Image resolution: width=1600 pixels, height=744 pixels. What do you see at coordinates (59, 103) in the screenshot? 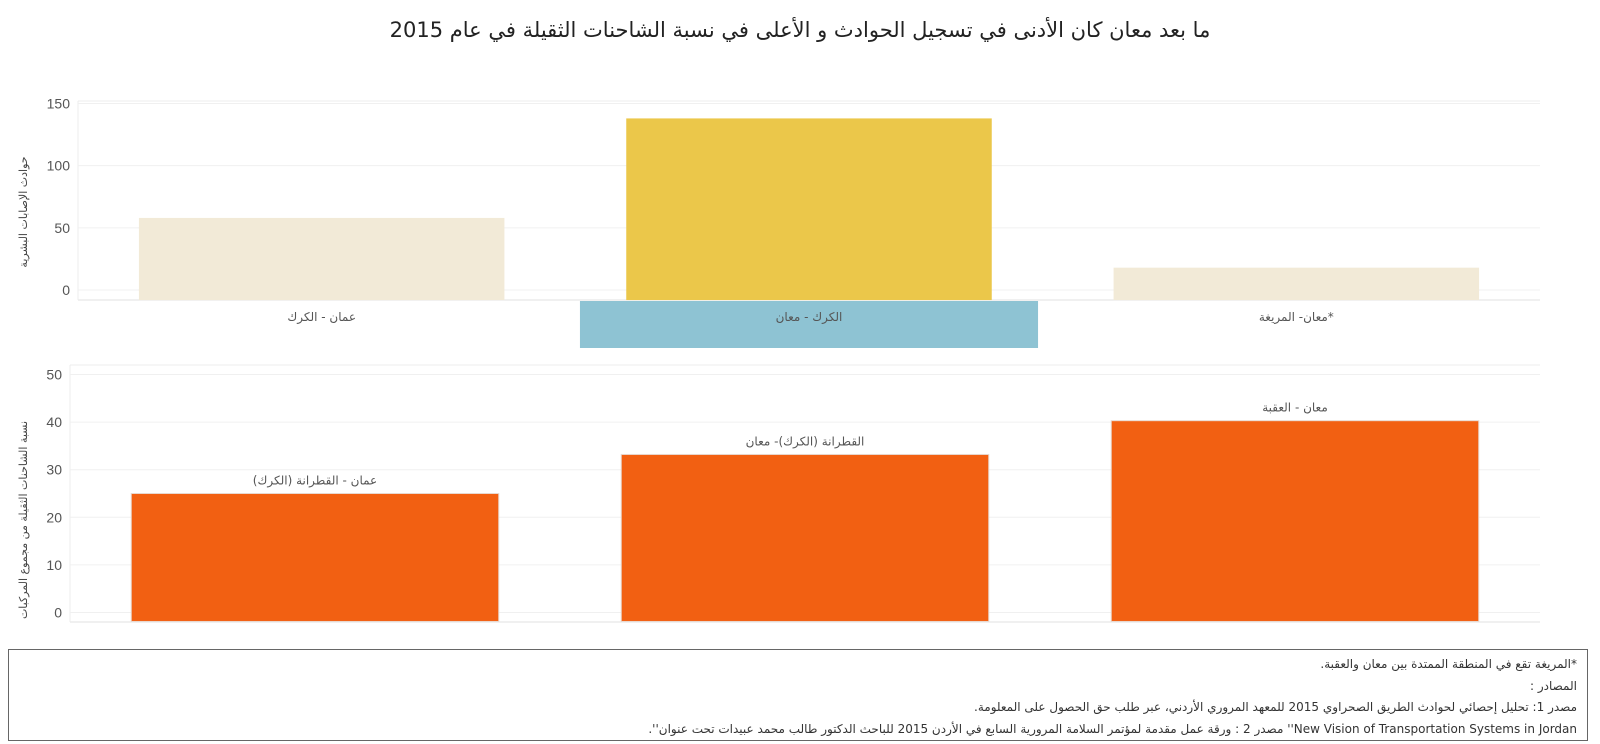
I see `y-tick-label: 150` at bounding box center [59, 103].